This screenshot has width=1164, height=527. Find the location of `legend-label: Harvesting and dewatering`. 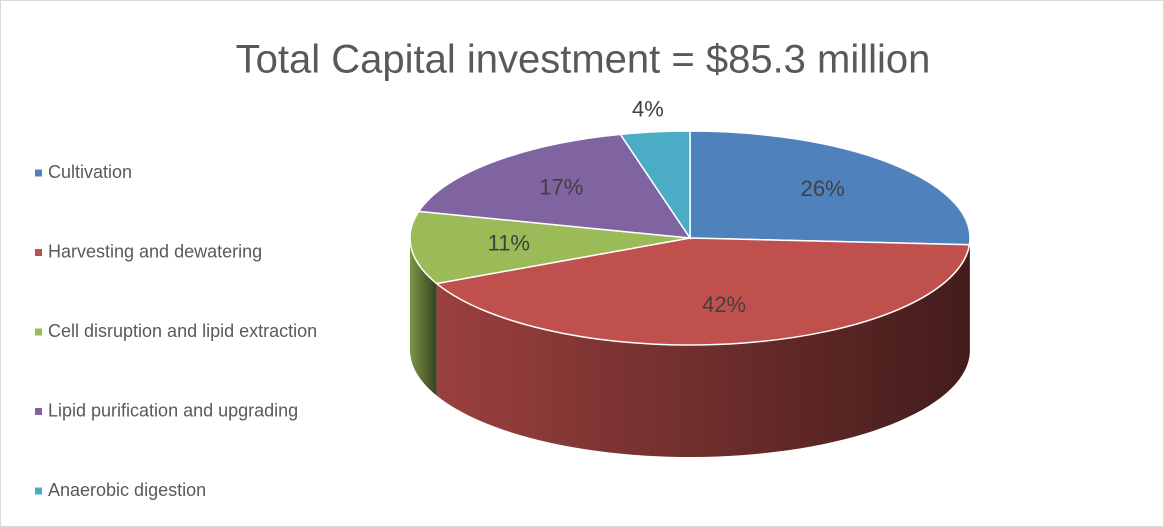

legend-label: Harvesting and dewatering is located at coordinates (155, 251).